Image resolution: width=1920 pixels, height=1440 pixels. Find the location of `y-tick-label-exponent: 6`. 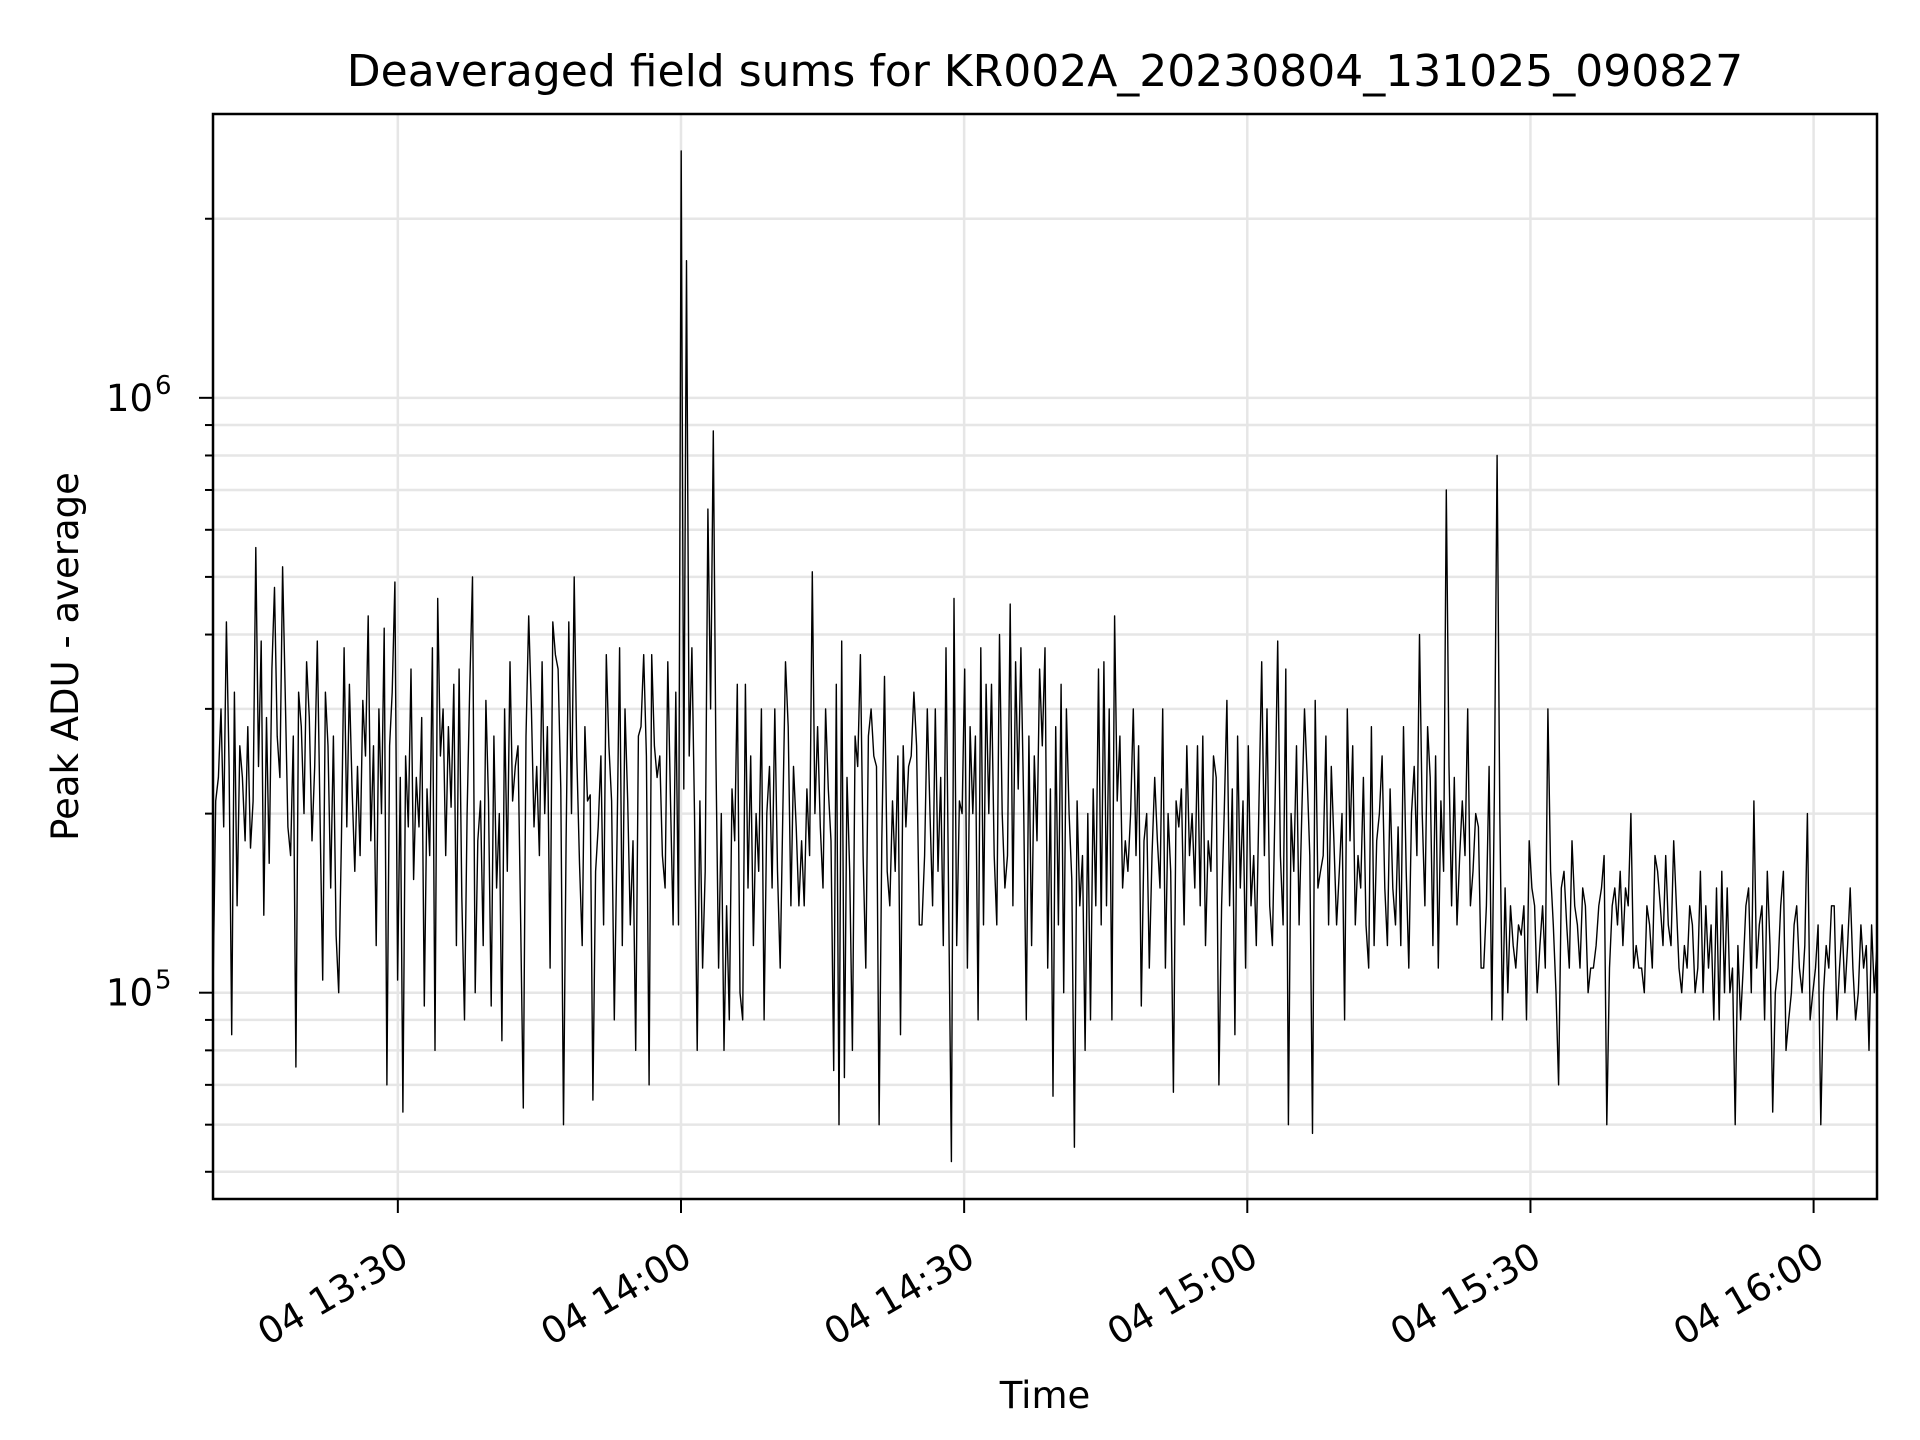

y-tick-label-exponent: 6 is located at coordinates (163, 386).